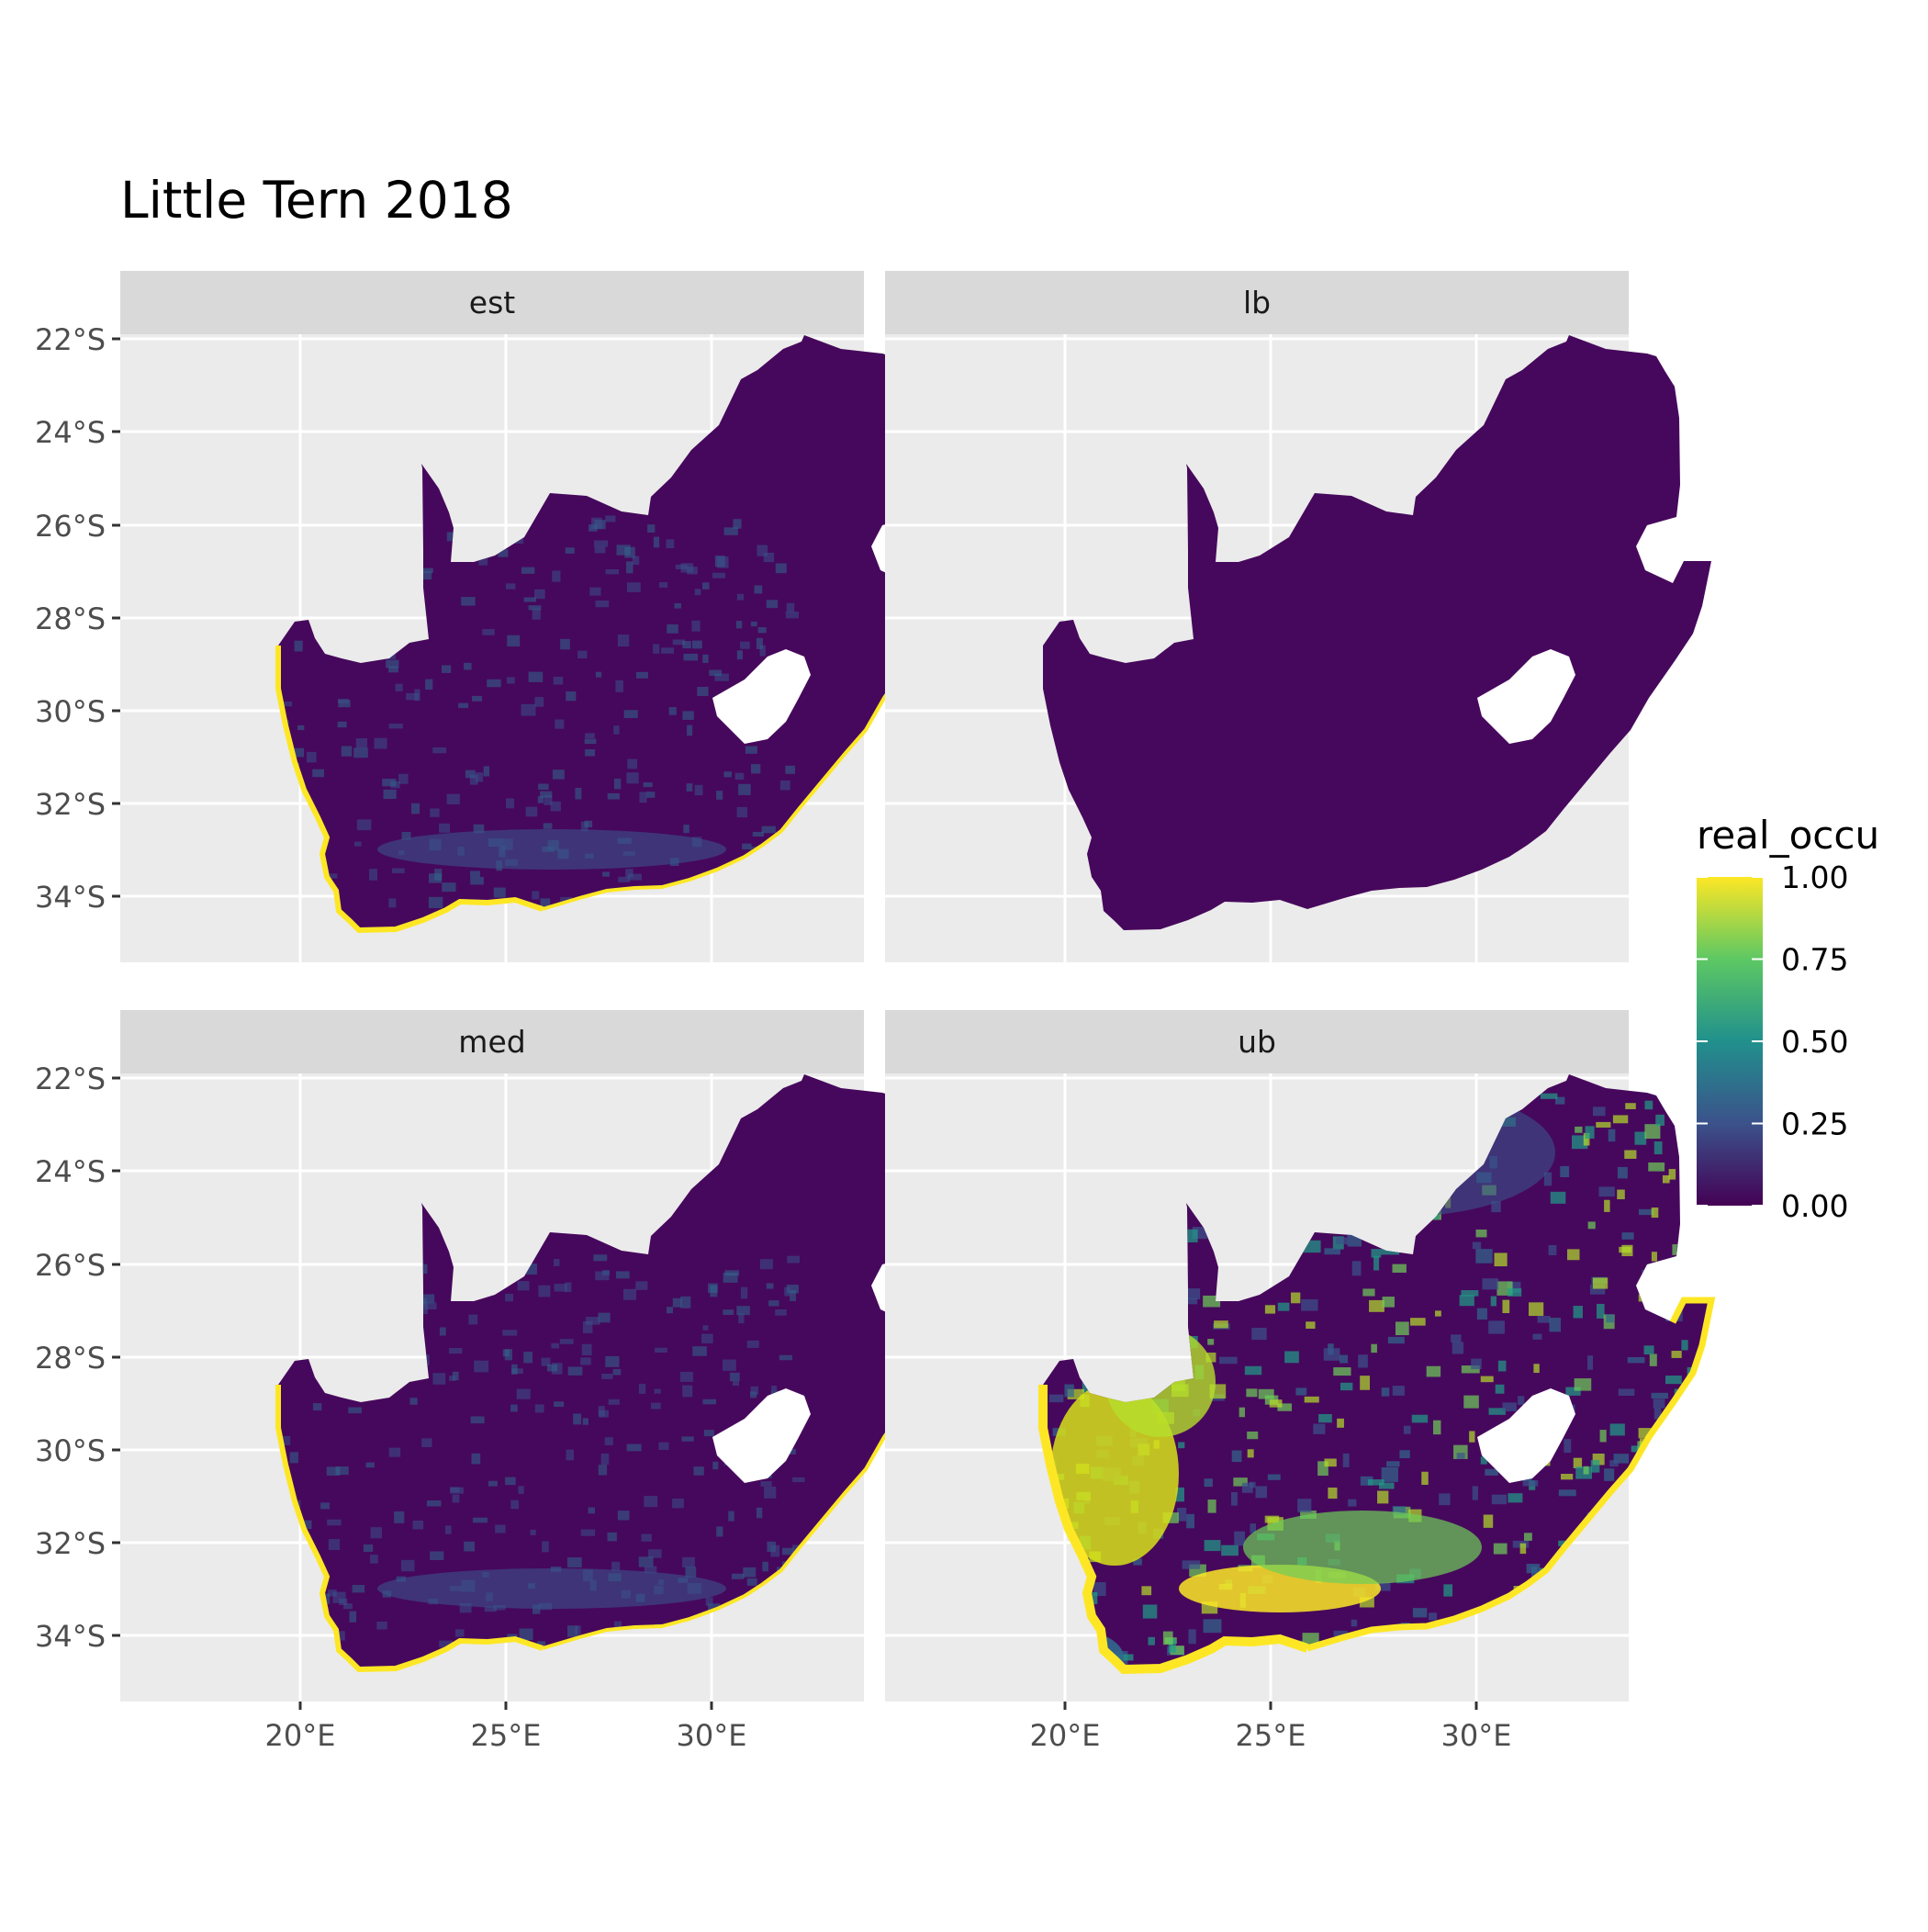 This screenshot has height=1932, width=1928. What do you see at coordinates (1814, 1042) in the screenshot?
I see `legend-tick-label: 0.50` at bounding box center [1814, 1042].